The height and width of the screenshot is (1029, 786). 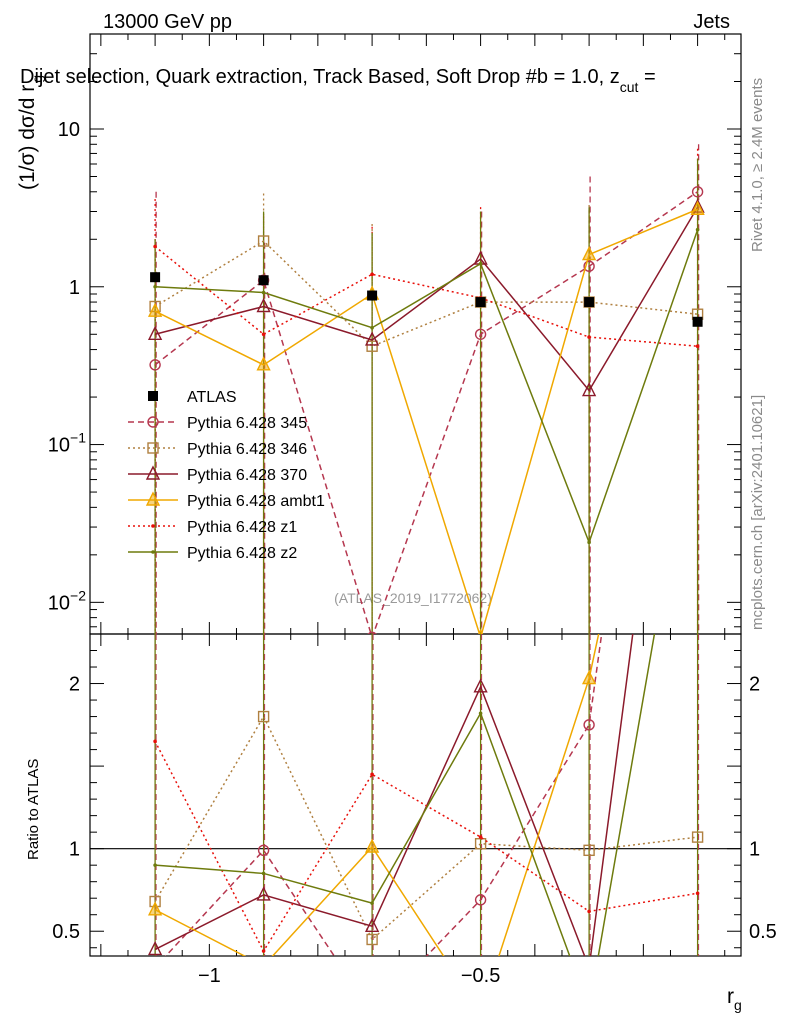 I want to click on analysis-watermark: (ATLAS_2019_I1772062), so click(x=413, y=598).